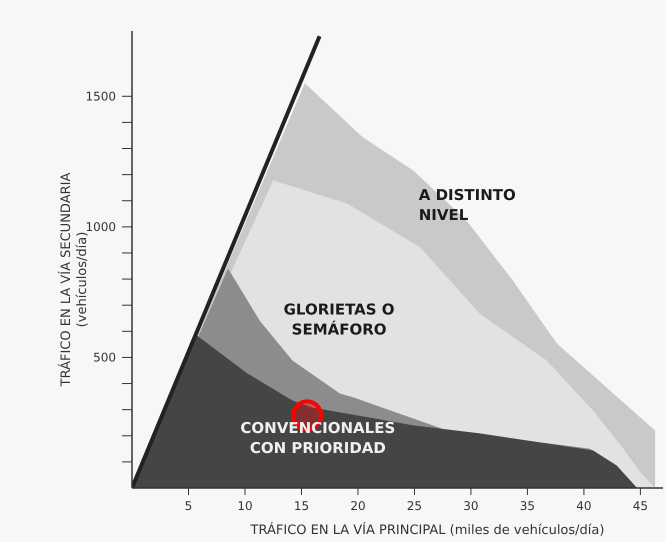 This screenshot has height=542, width=666. What do you see at coordinates (427, 529) in the screenshot?
I see `x-axis-title: TRÁFICO EN LA VÍA PRINCIPAL (miles de vehículos/día)` at bounding box center [427, 529].